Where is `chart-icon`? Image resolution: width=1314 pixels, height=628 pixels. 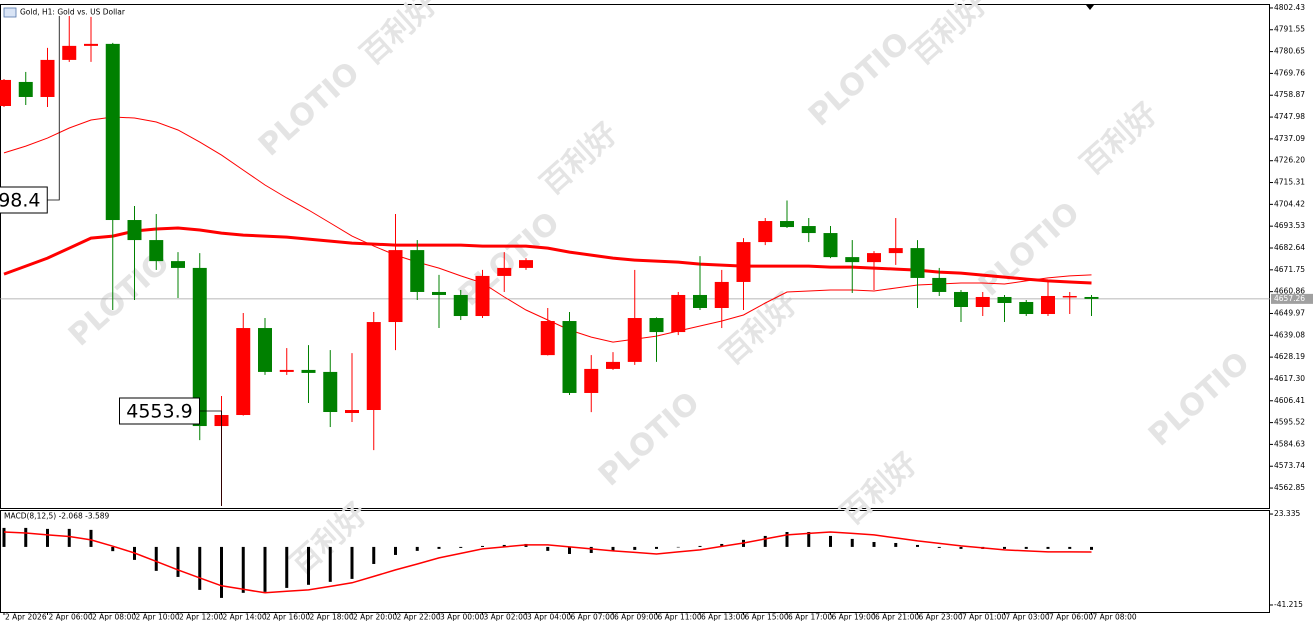 chart-icon is located at coordinates (10, 12).